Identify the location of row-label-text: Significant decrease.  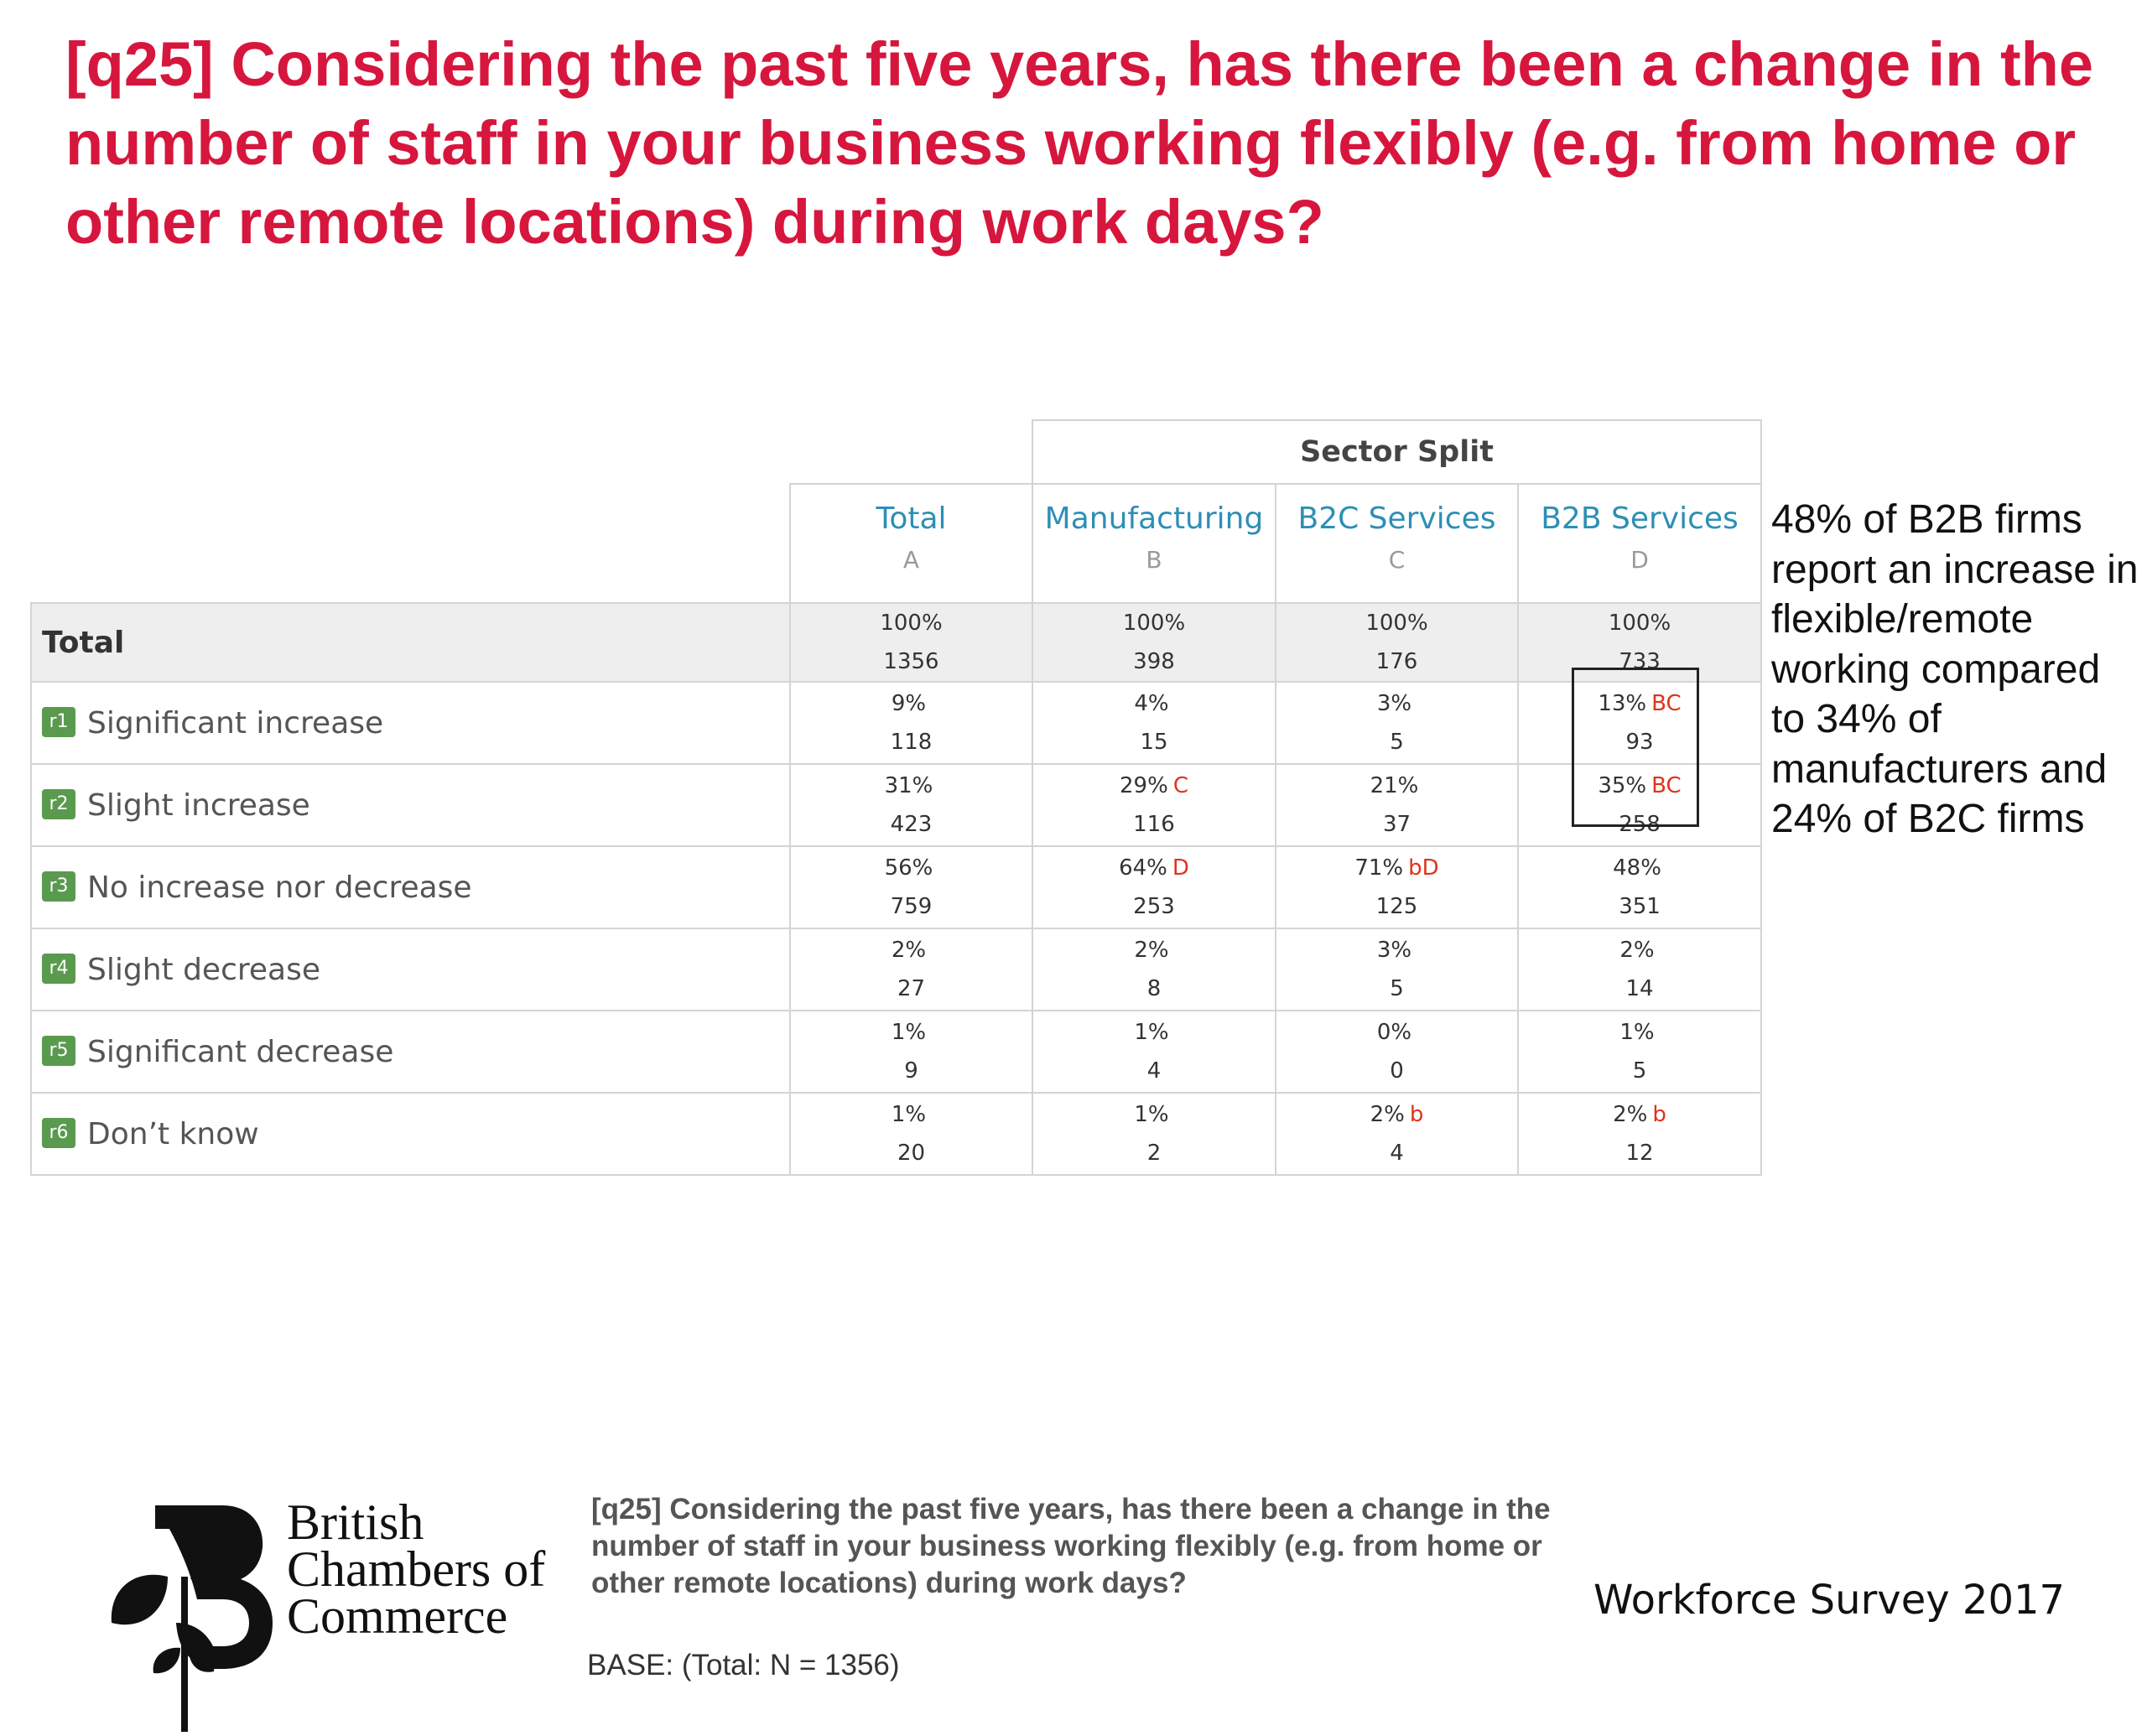
(240, 1052).